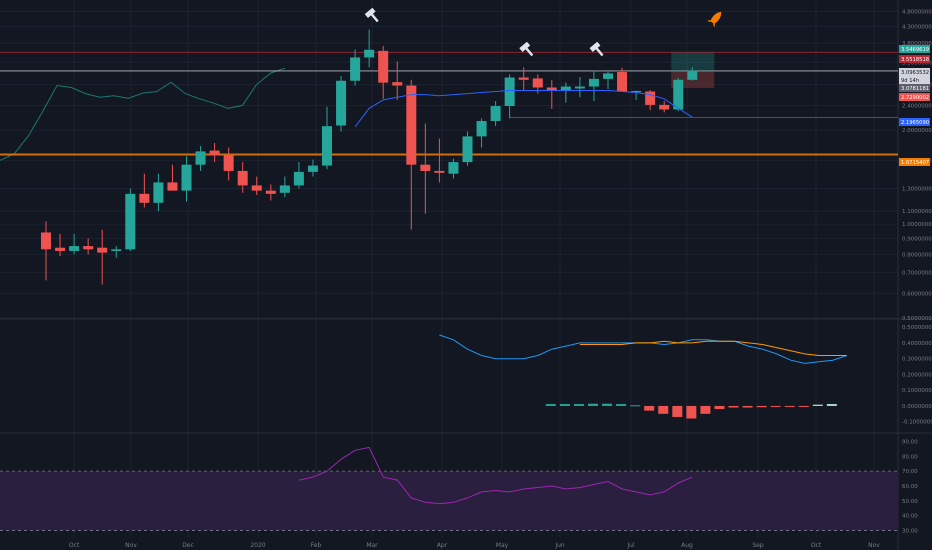 The image size is (932, 550). I want to click on rsi-tick-label: 70.00, so click(910, 472).